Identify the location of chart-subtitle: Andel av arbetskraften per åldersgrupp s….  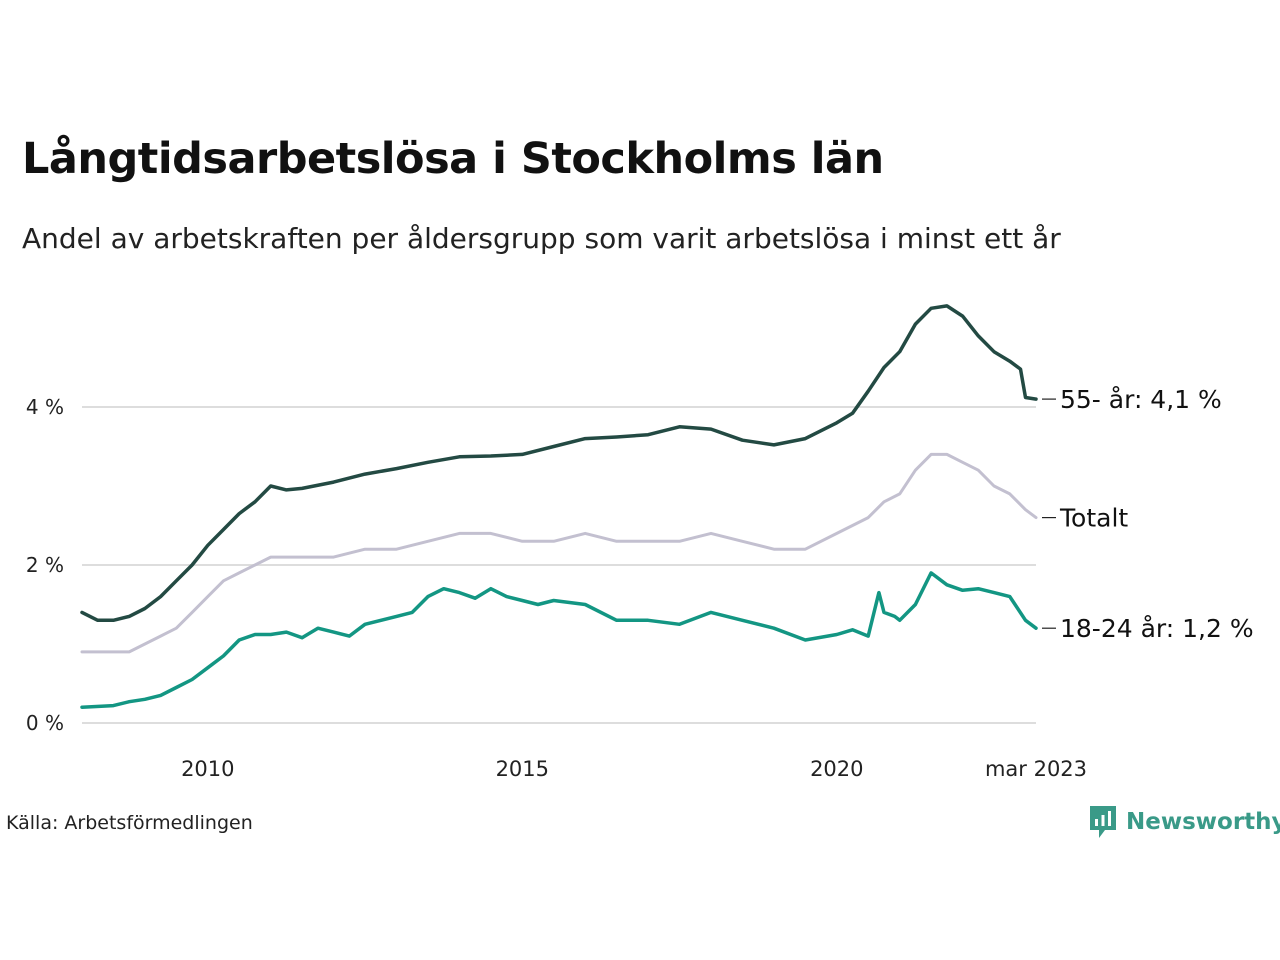
(541, 238).